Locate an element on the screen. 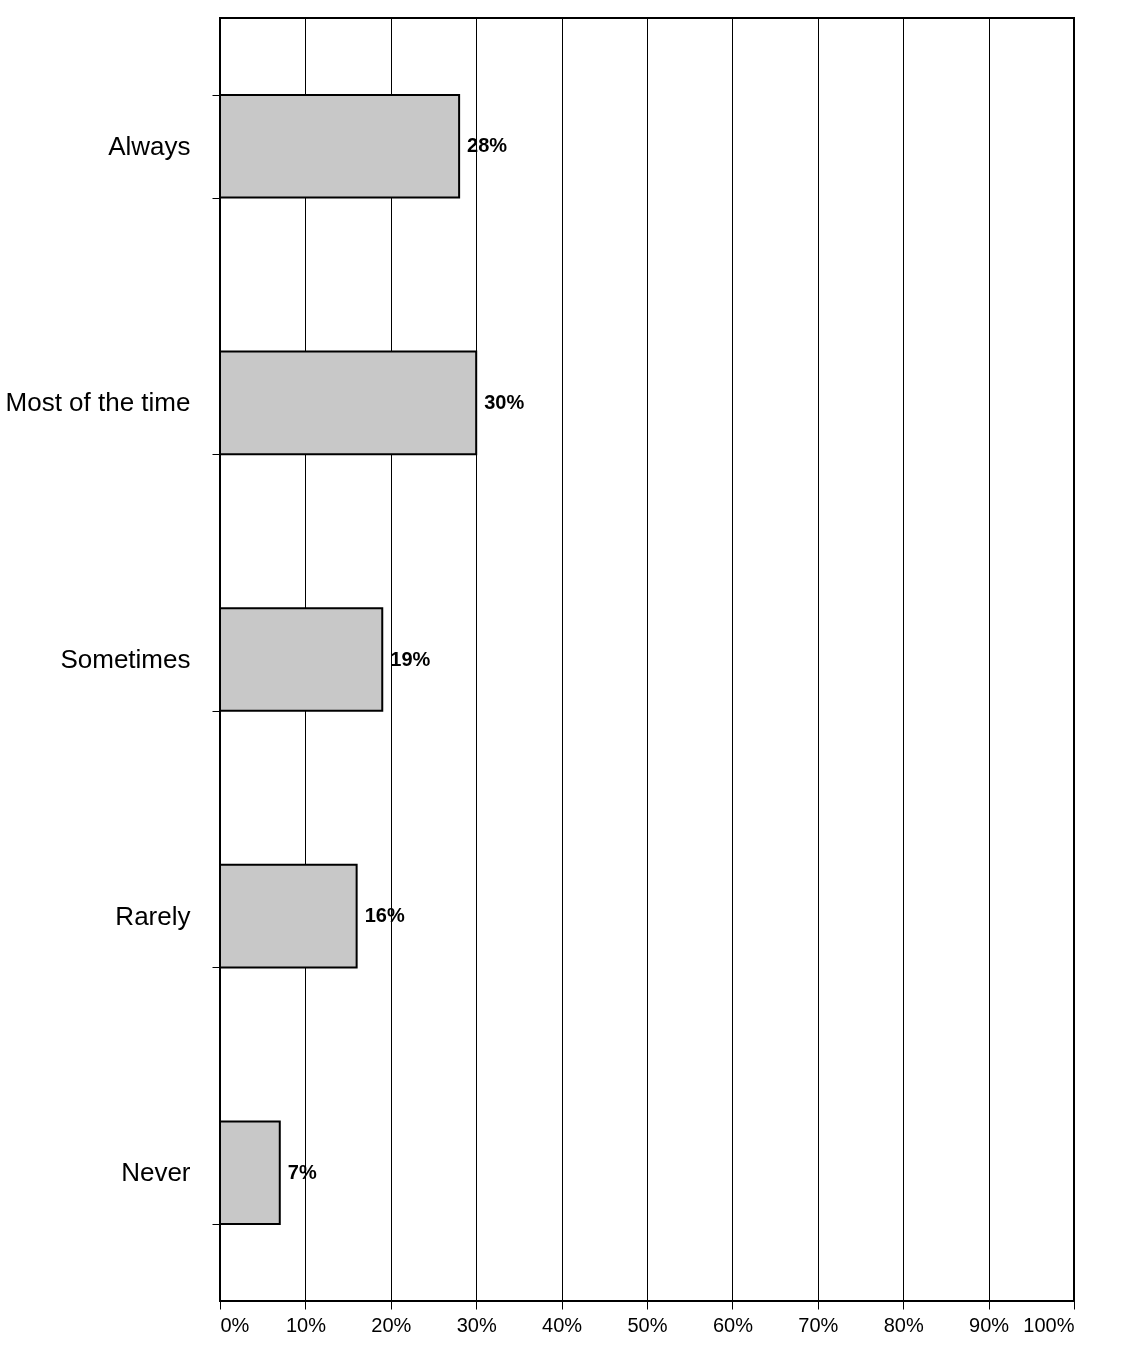 The width and height of the screenshot is (1126, 1351). y-tick-label: Most of the time is located at coordinates (98, 402).